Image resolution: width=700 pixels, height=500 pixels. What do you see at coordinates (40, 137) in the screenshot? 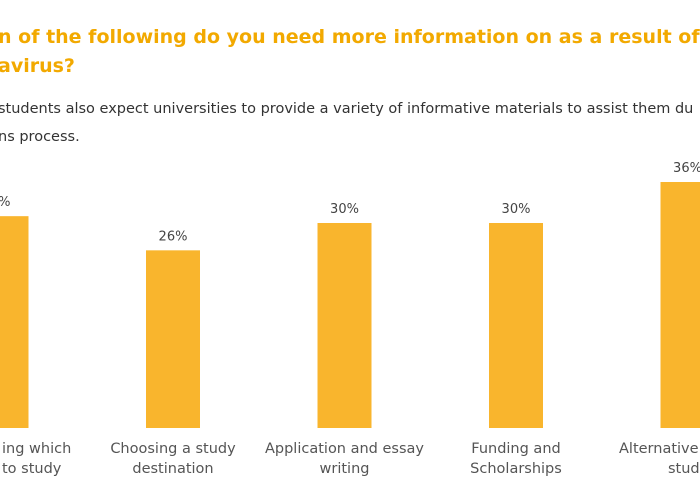
I see `subtitle: ns process.` at bounding box center [40, 137].